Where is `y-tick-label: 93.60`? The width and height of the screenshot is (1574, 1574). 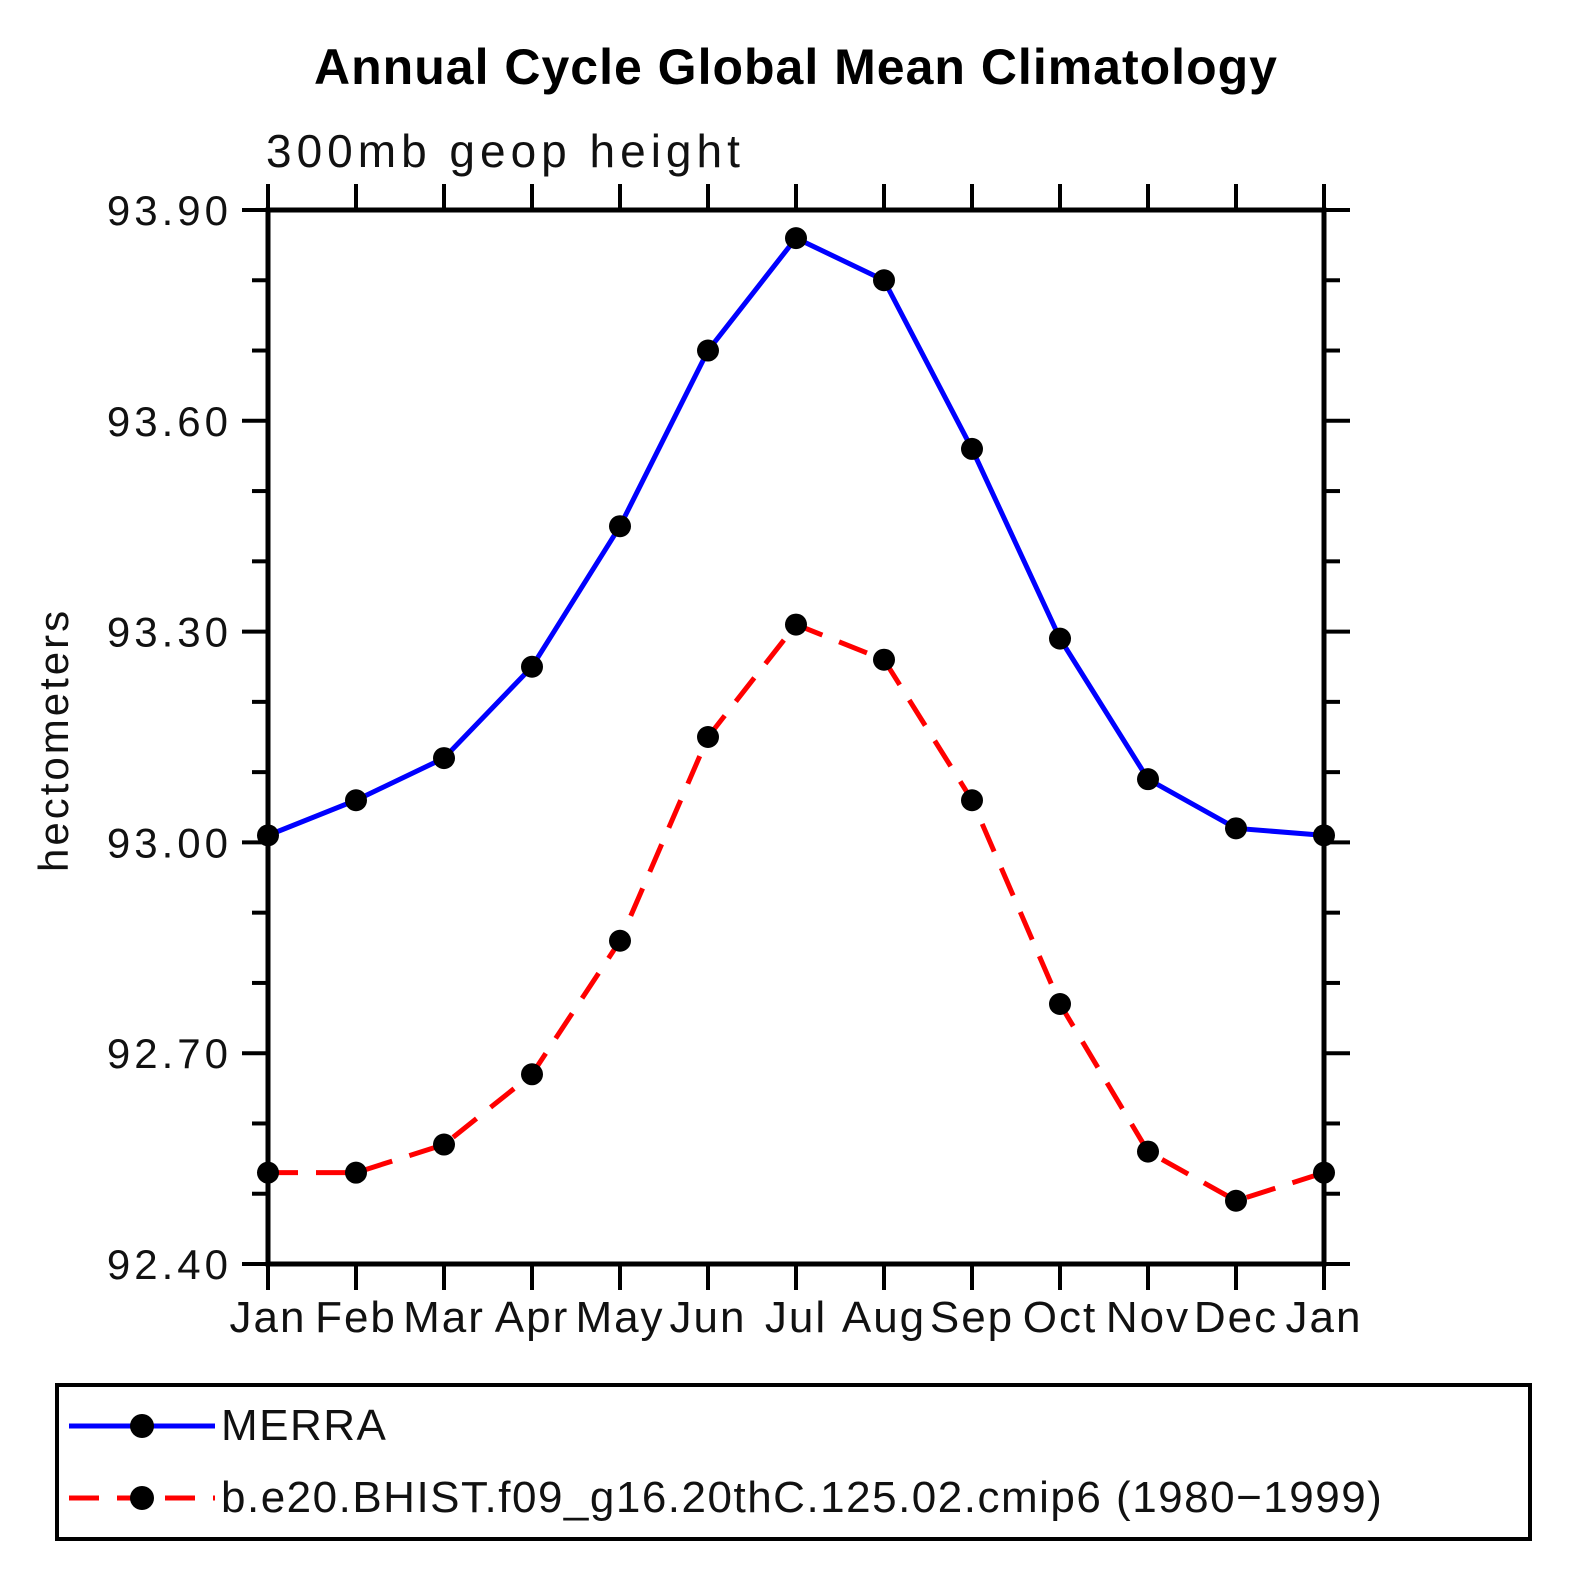 y-tick-label: 93.60 is located at coordinates (169, 421).